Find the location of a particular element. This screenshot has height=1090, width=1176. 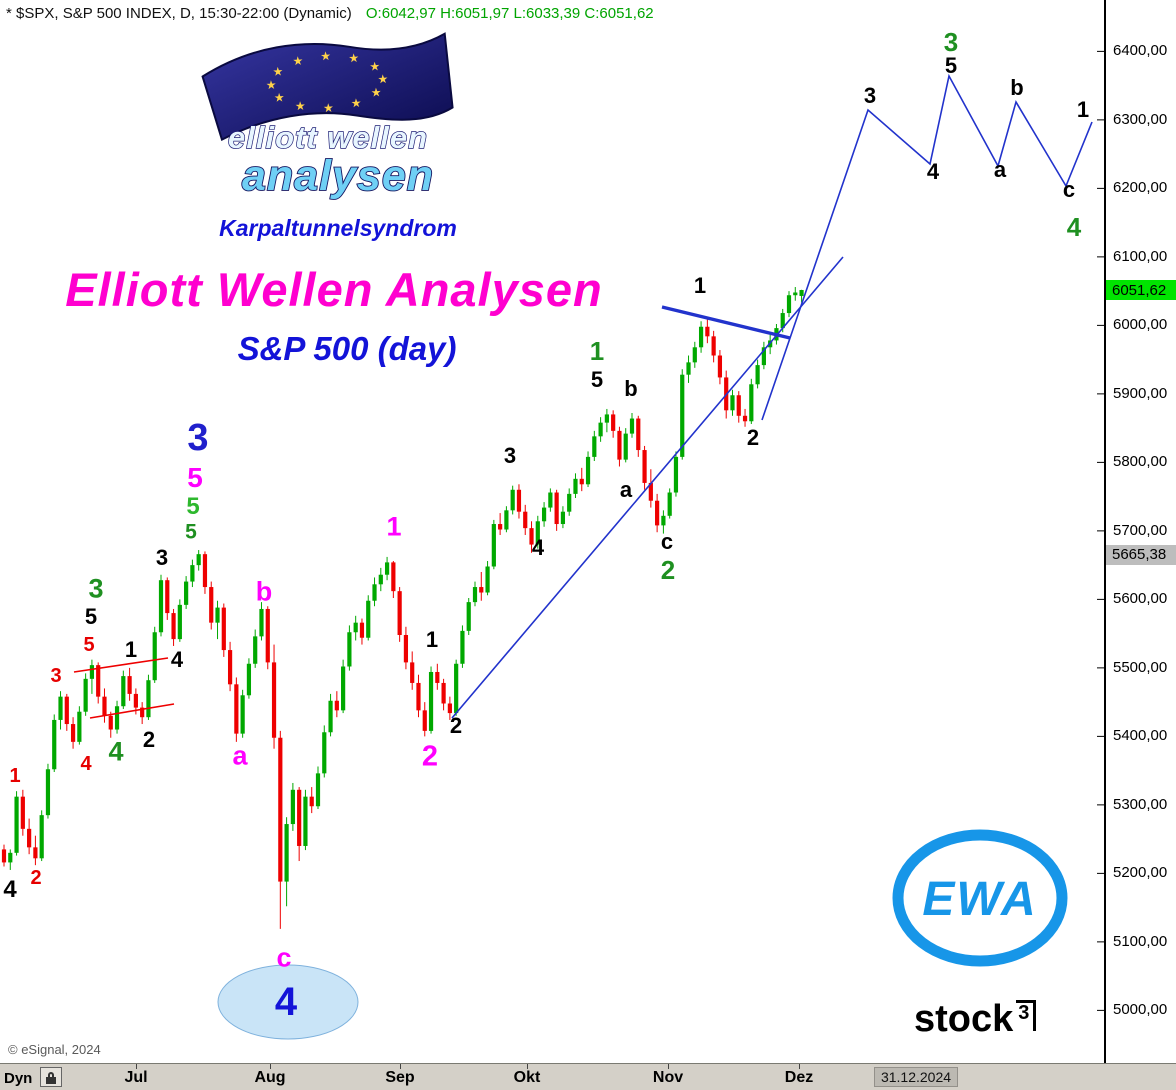

stock3-three: 3 is located at coordinates (1026, 1015).